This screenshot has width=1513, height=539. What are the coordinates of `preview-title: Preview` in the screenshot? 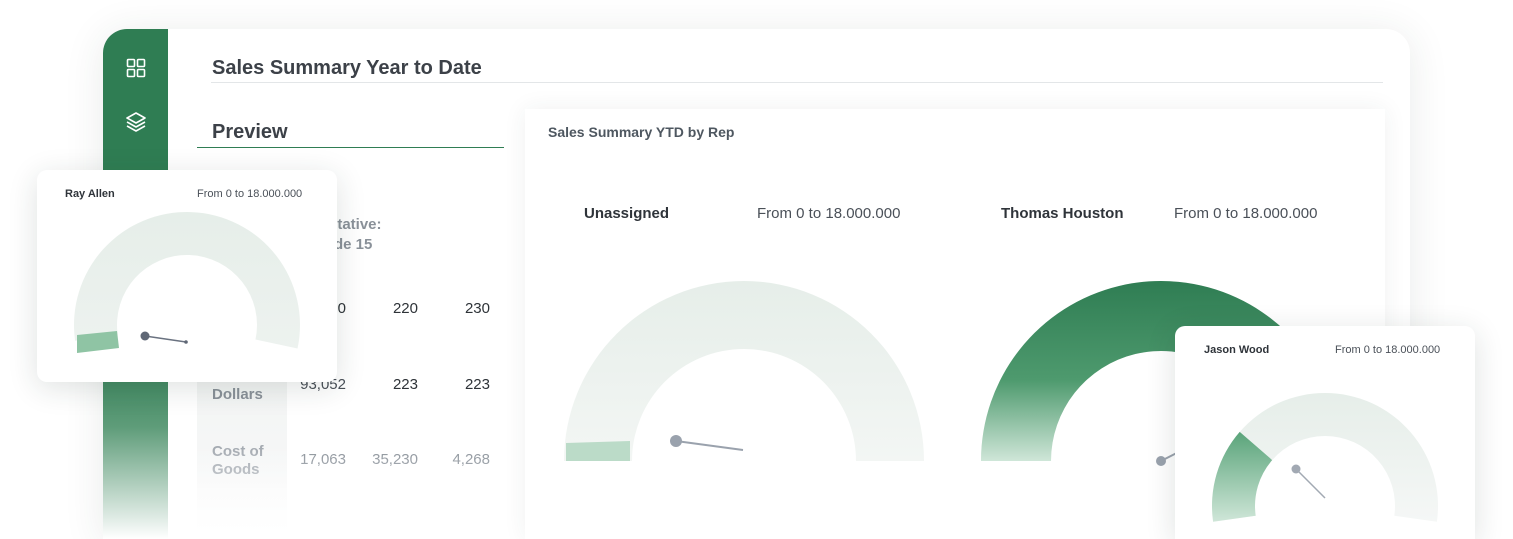 It's located at (250, 132).